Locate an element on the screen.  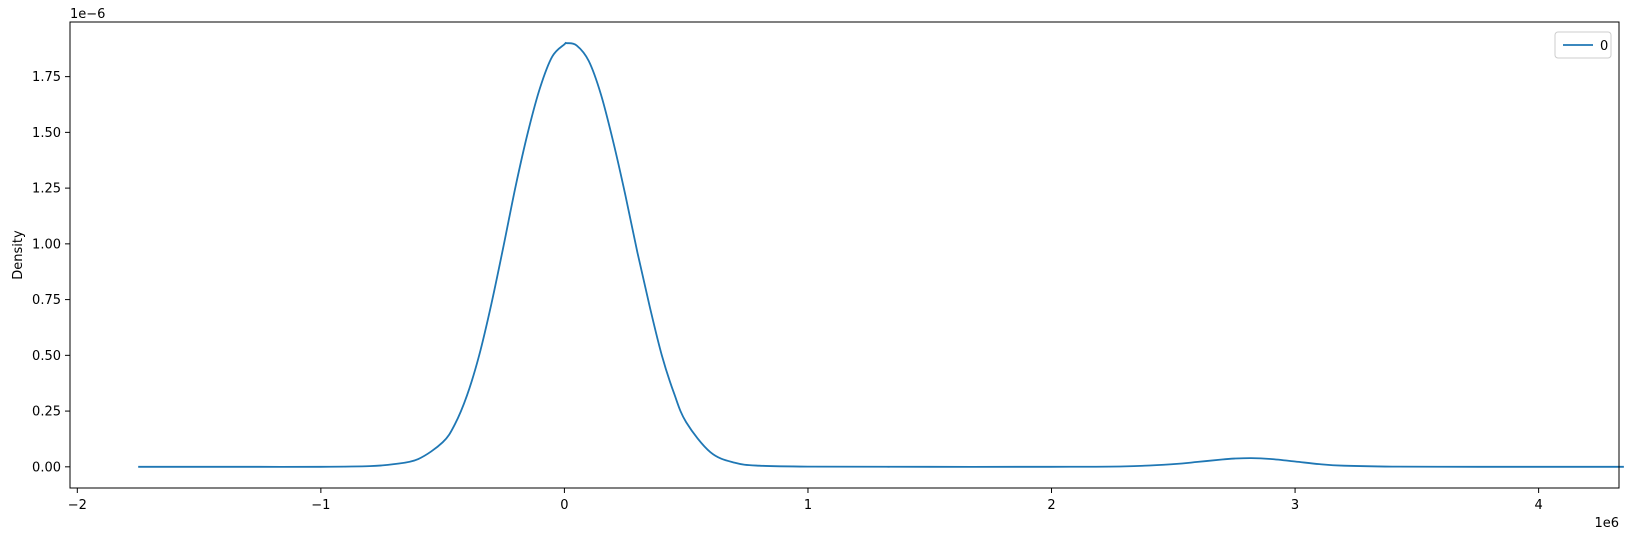
y-offset-label: 1e−6 is located at coordinates (87, 14).